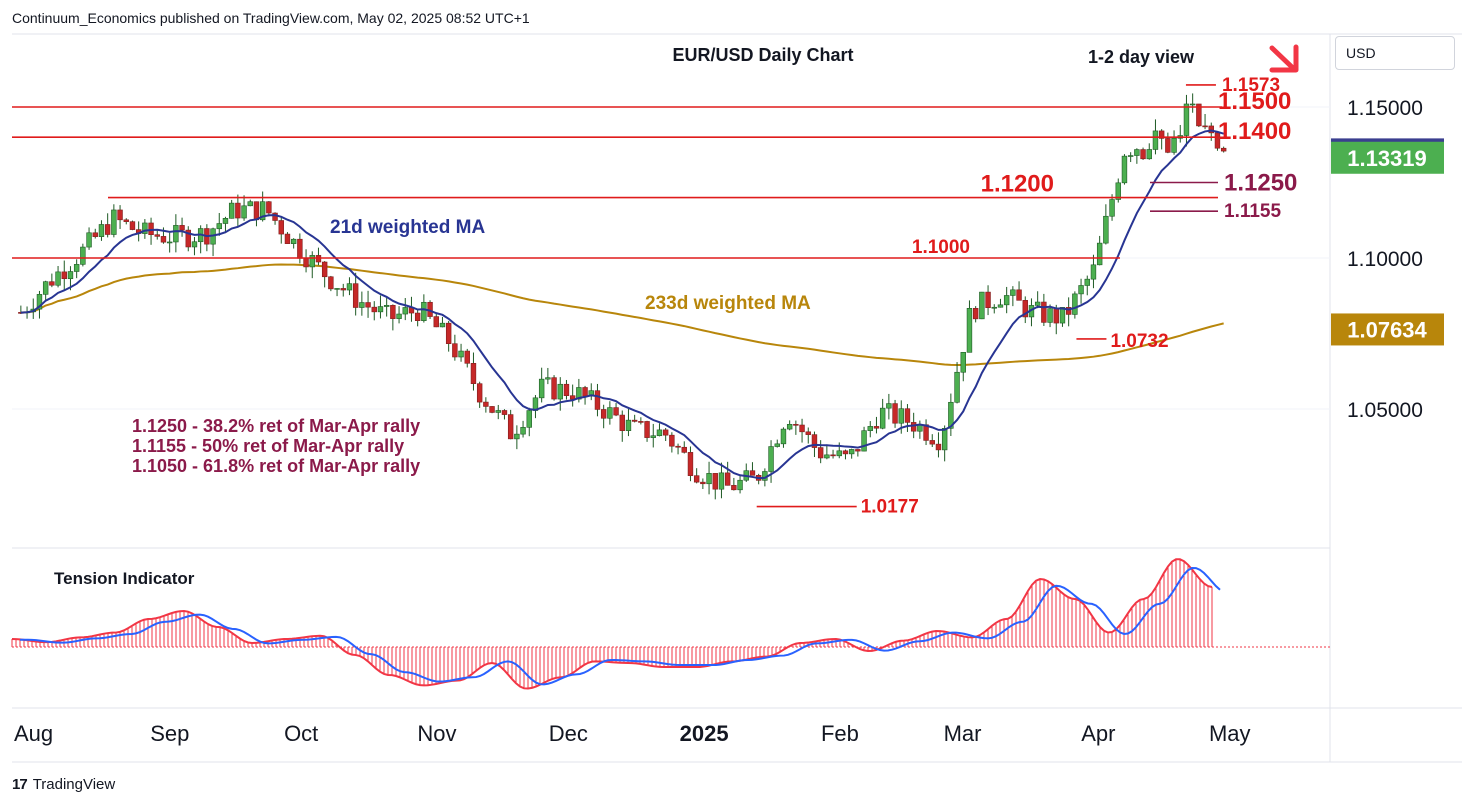  What do you see at coordinates (1252, 211) in the screenshot?
I see `retracement-label: 1.1155` at bounding box center [1252, 211].